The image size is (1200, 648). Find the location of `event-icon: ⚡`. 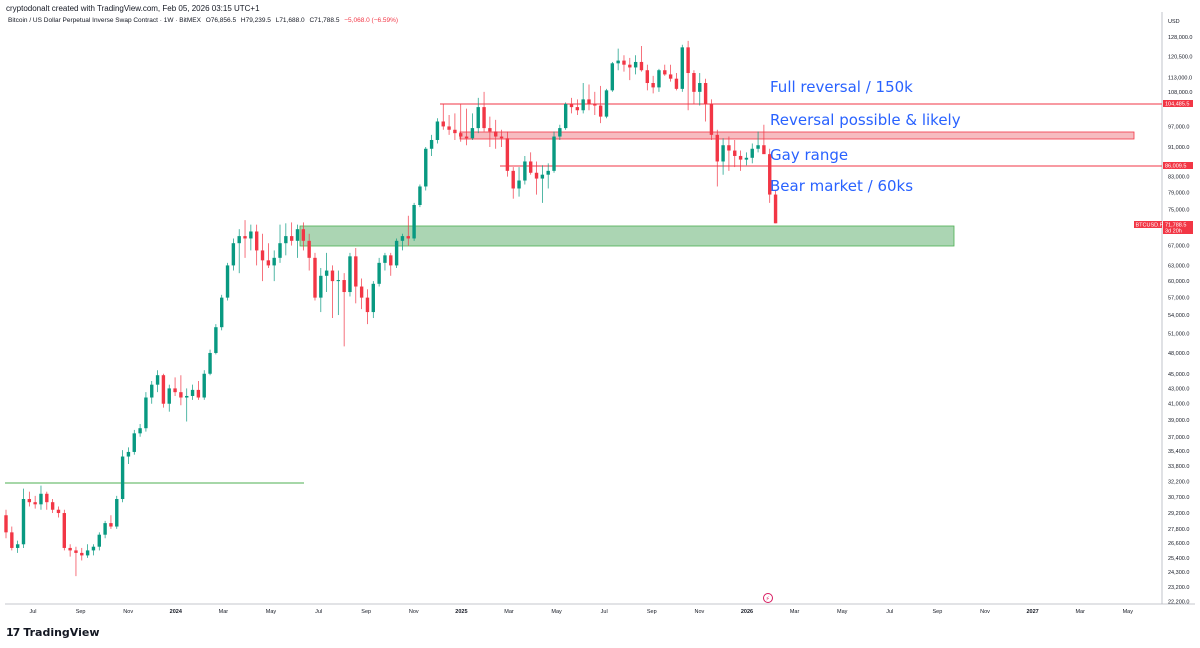

event-icon: ⚡ is located at coordinates (768, 598).